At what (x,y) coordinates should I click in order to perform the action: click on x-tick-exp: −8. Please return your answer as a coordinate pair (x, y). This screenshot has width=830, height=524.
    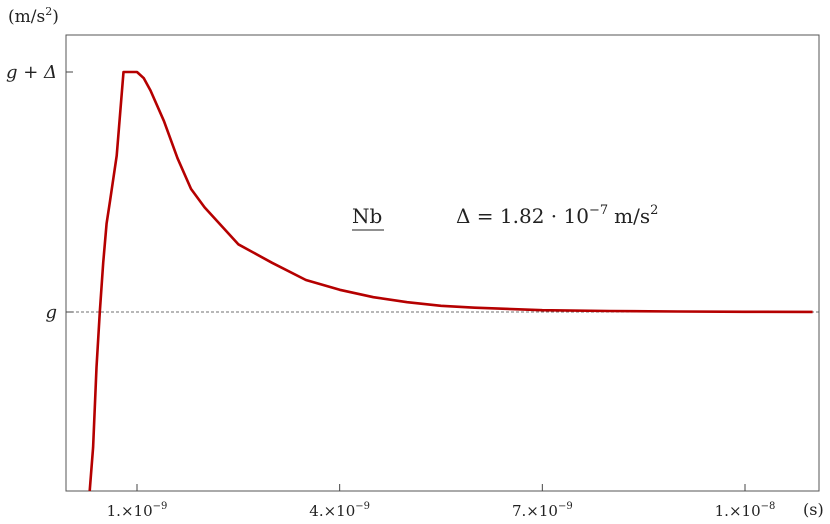
    Looking at the image, I should click on (768, 506).